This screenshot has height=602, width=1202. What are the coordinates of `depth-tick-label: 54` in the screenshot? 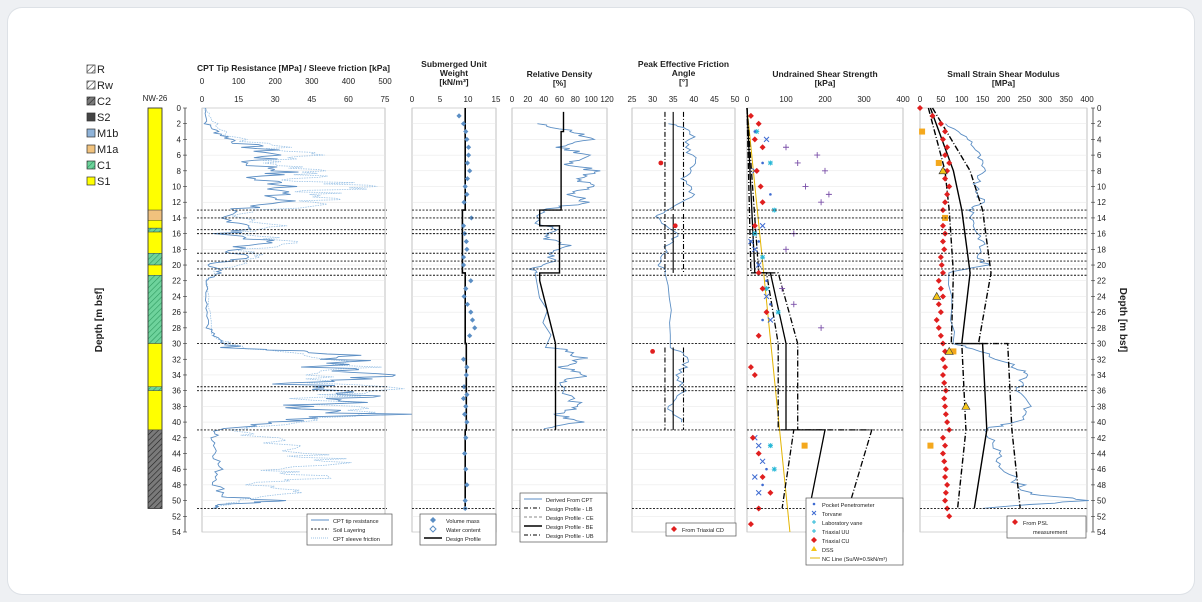 It's located at (1101, 532).